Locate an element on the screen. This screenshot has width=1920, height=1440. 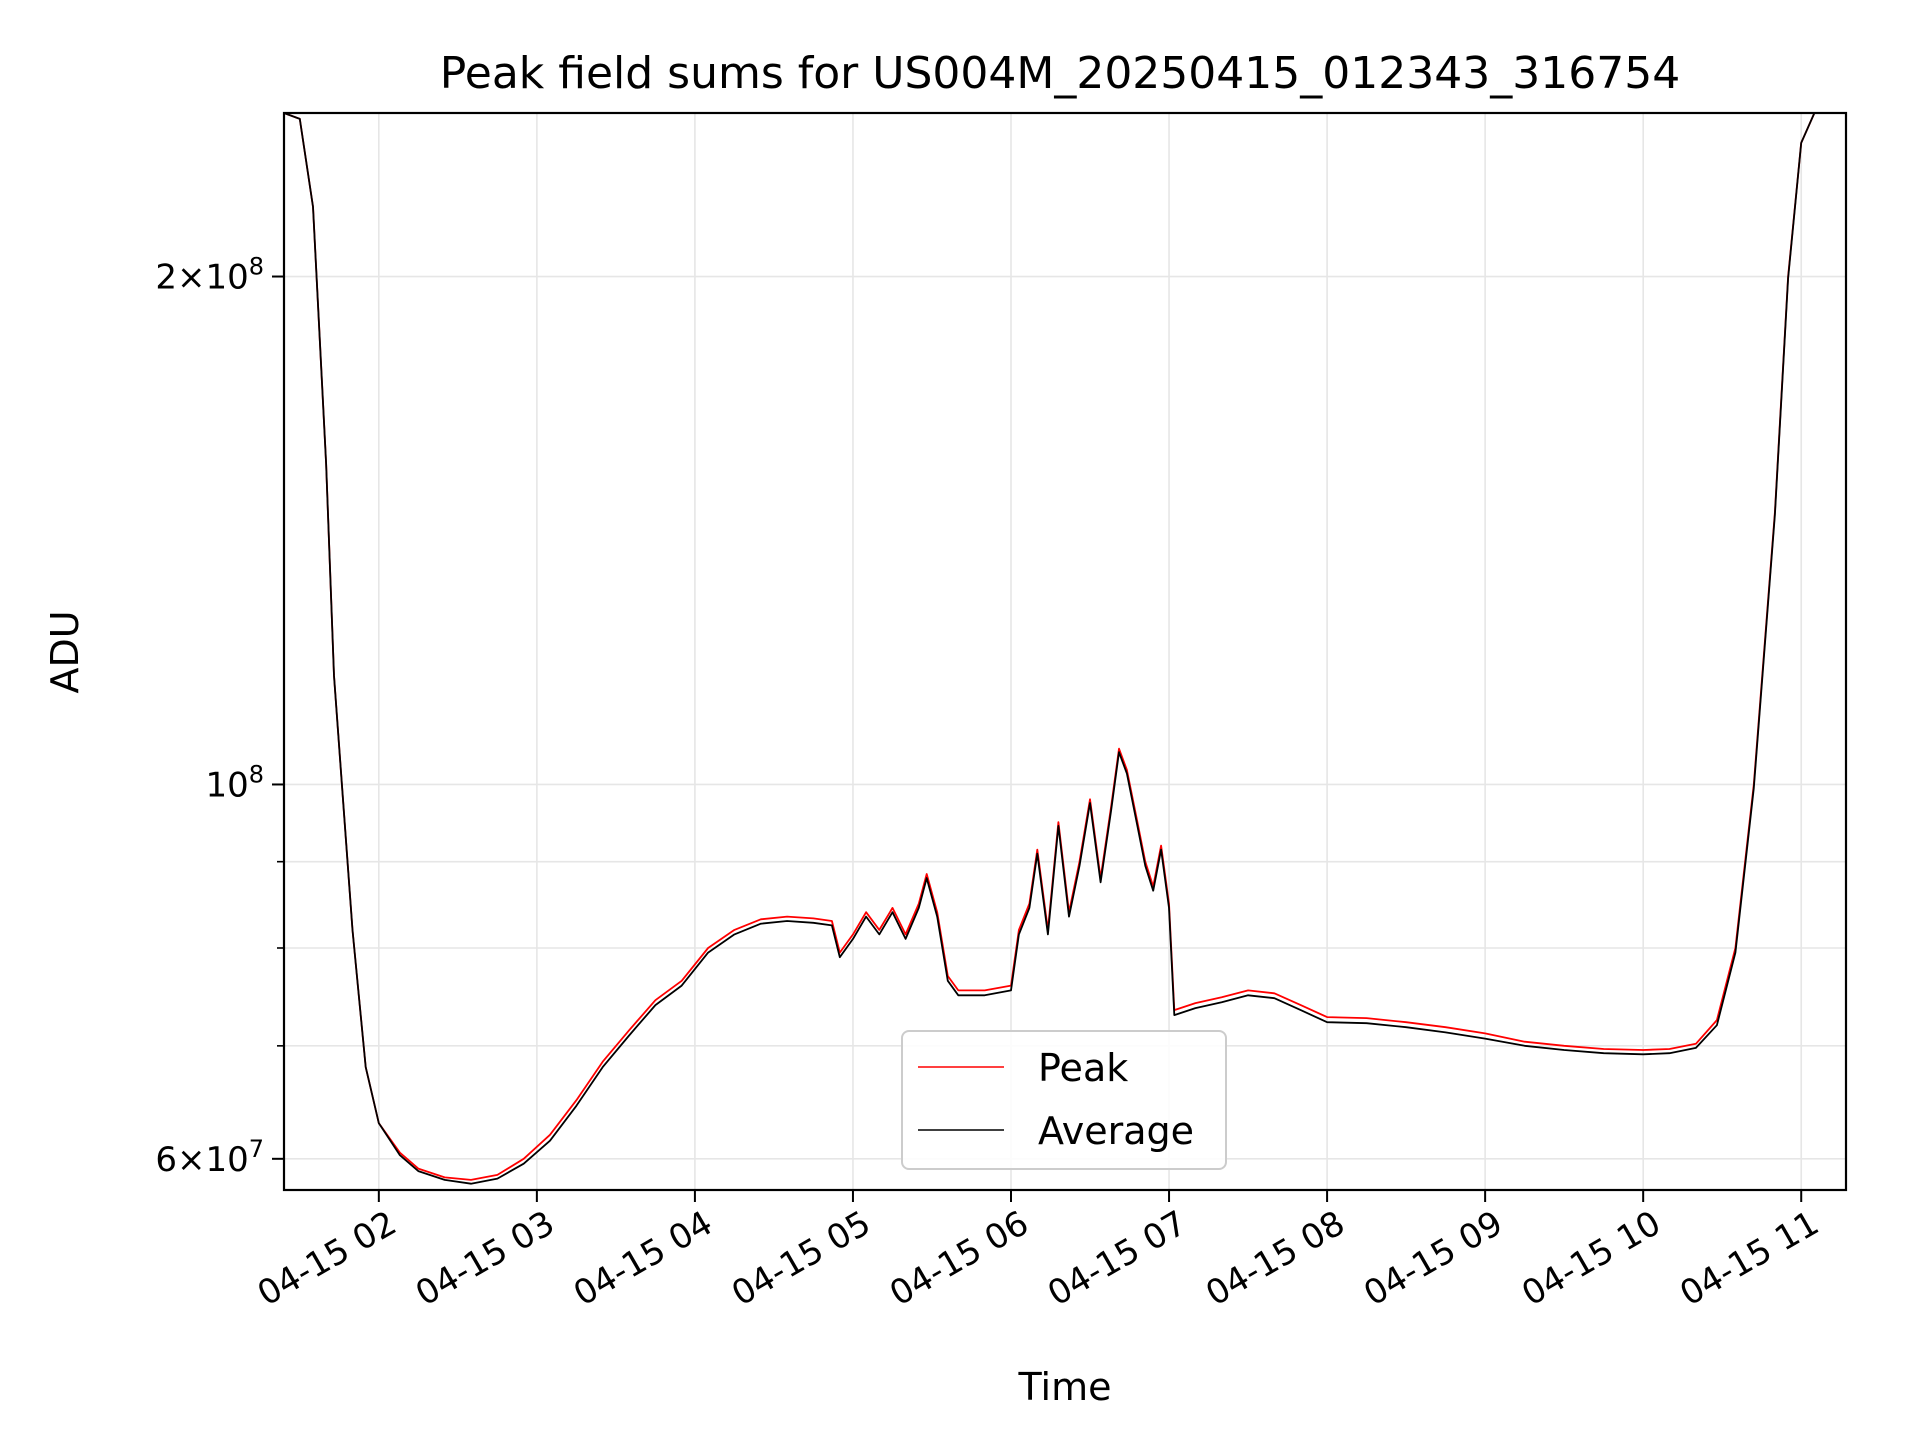
legend-box is located at coordinates (1064, 1100).